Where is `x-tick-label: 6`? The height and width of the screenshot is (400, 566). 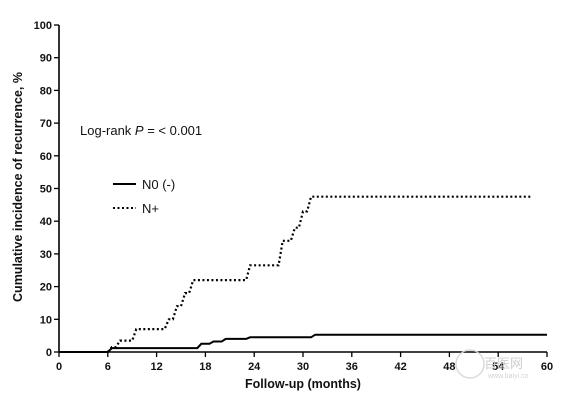 x-tick-label: 6 is located at coordinates (108, 367).